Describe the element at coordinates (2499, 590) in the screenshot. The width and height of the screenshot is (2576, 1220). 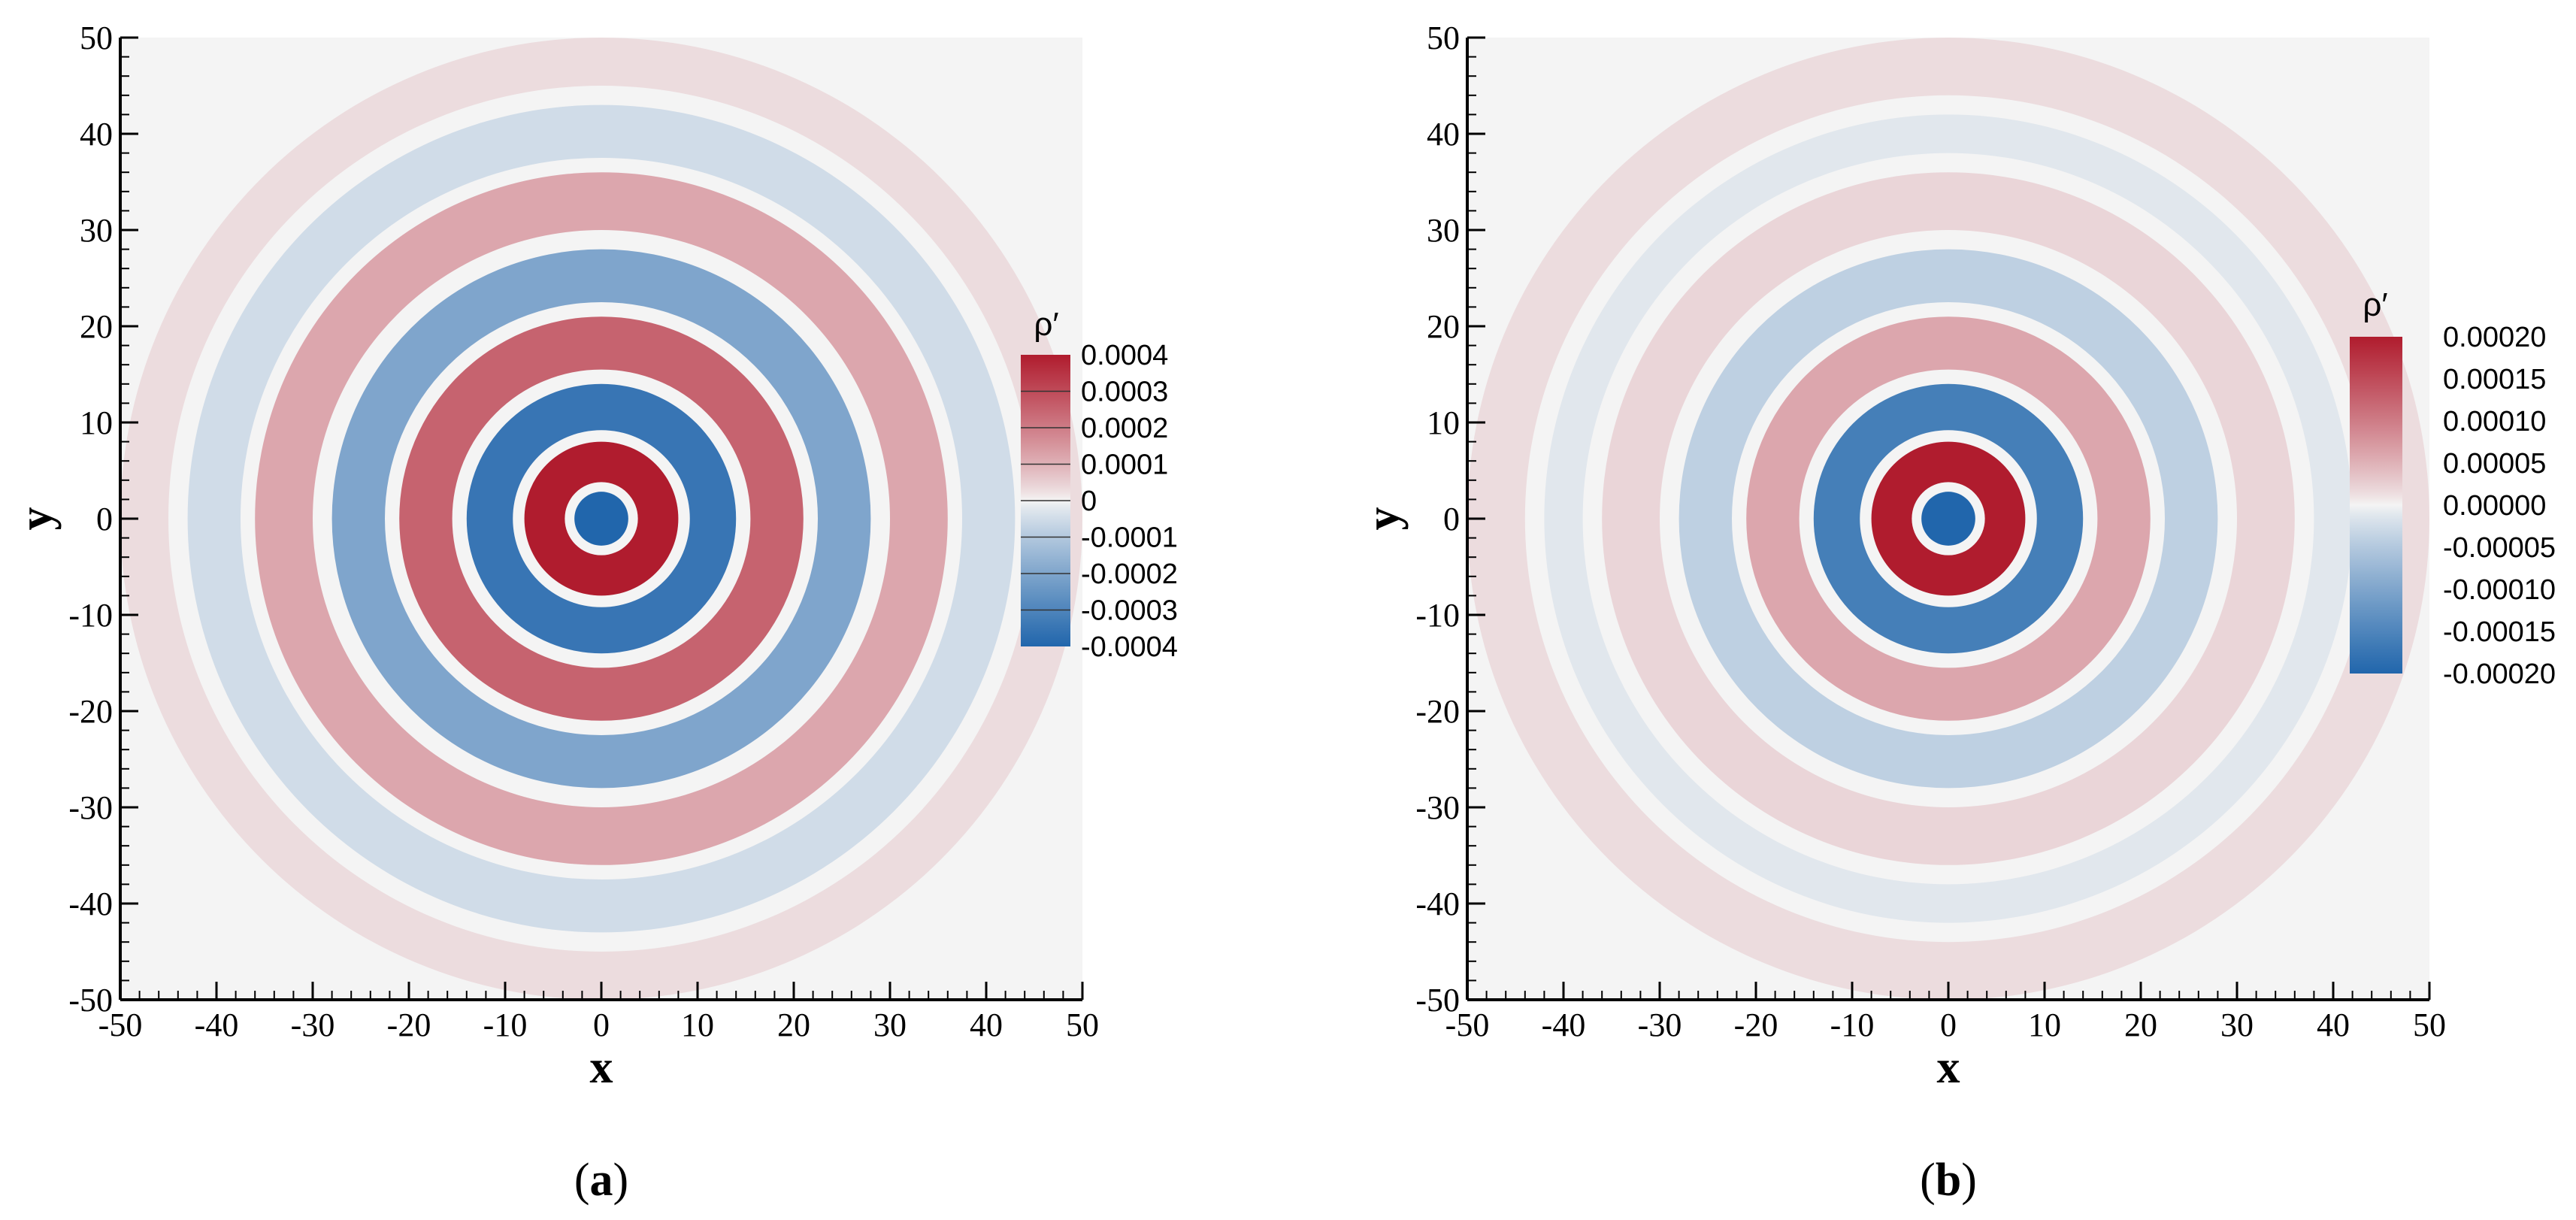
I see `colorbar-label: -0.00010` at that location.